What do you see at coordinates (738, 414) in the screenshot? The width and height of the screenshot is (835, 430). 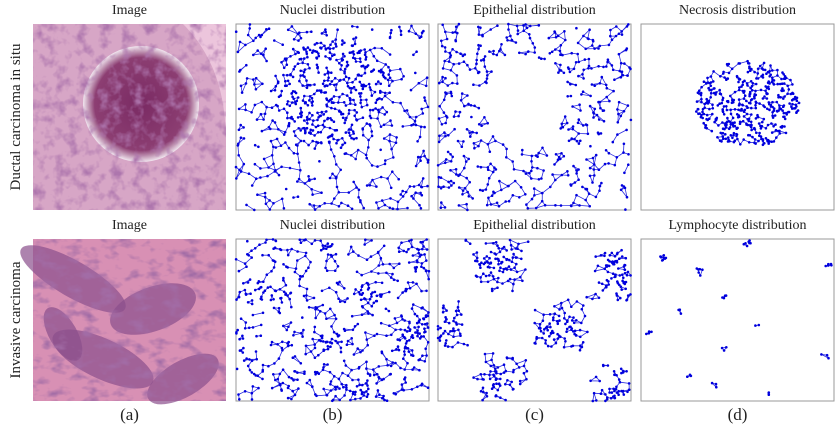 I see `subfigure-label: (d)` at bounding box center [738, 414].